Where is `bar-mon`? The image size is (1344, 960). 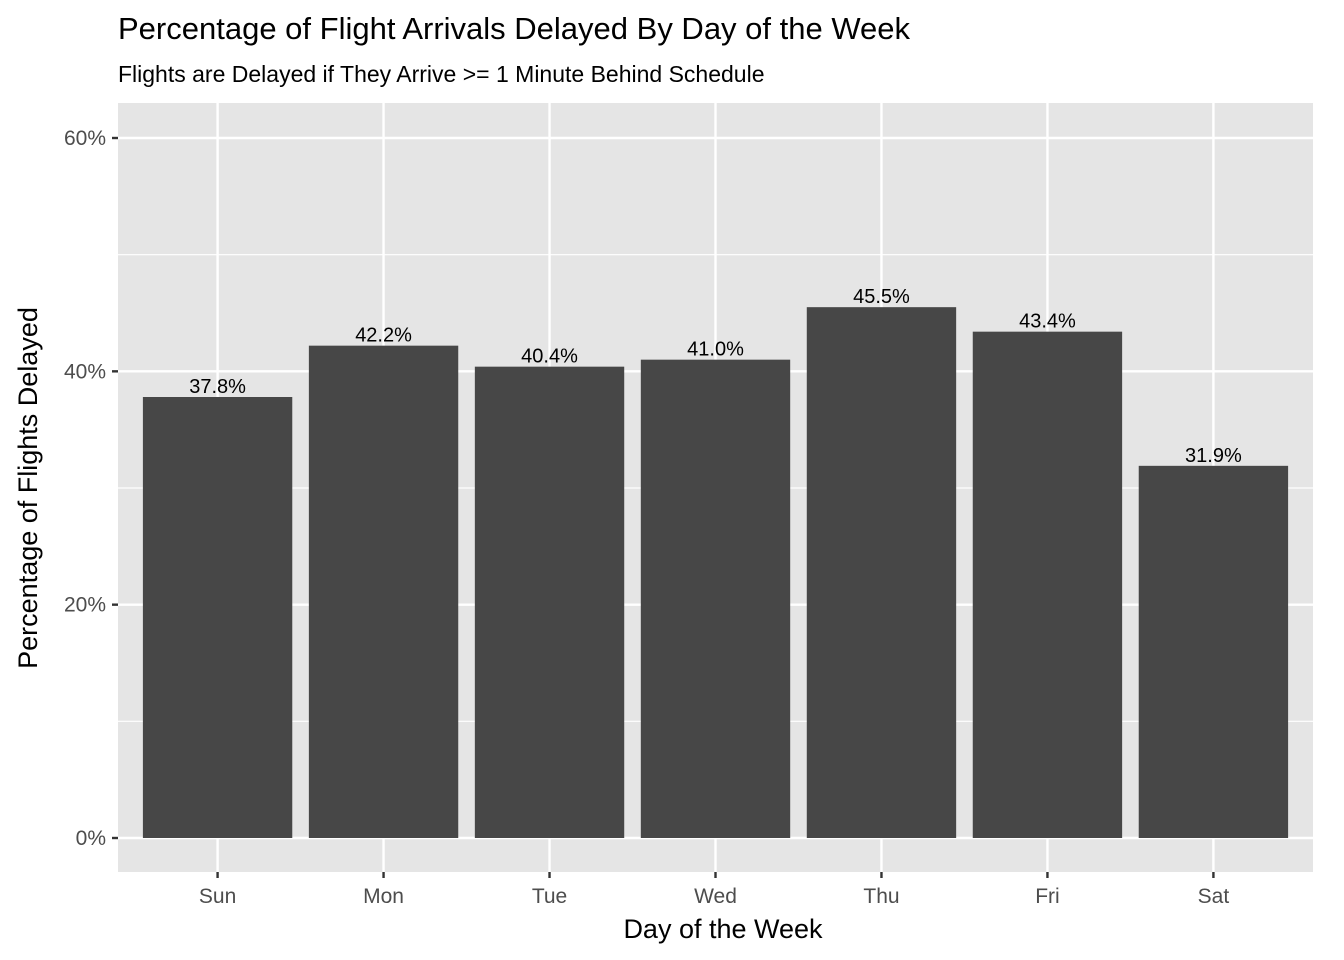
bar-mon is located at coordinates (383, 591).